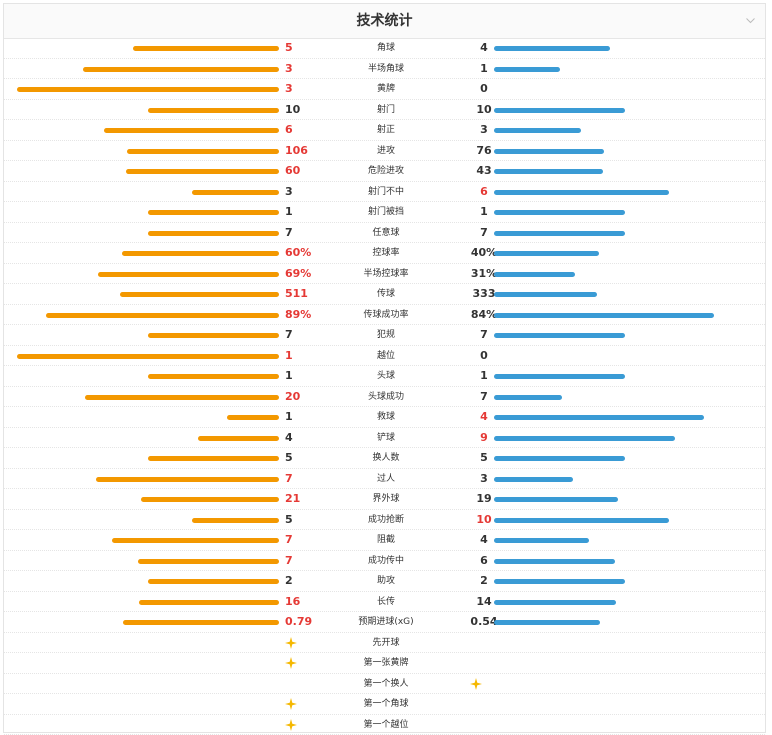  What do you see at coordinates (298, 314) in the screenshot?
I see `home-stat-value: 89%` at bounding box center [298, 314].